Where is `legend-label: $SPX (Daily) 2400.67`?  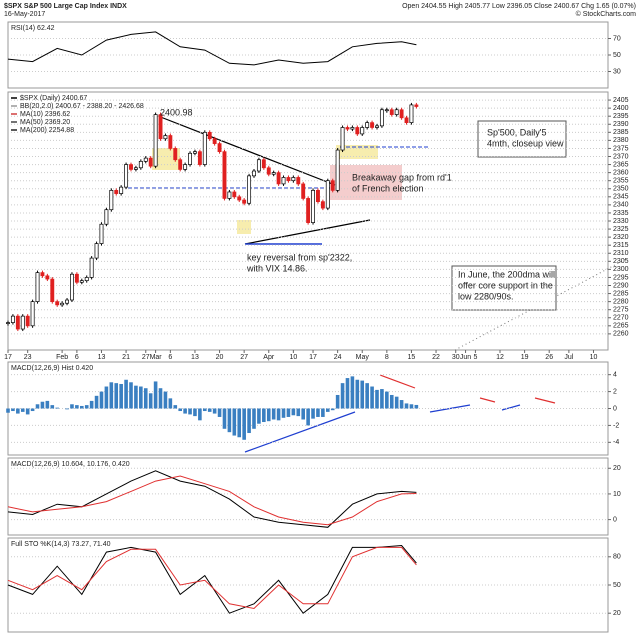
legend-label: $SPX (Daily) 2400.67 is located at coordinates (53, 98).